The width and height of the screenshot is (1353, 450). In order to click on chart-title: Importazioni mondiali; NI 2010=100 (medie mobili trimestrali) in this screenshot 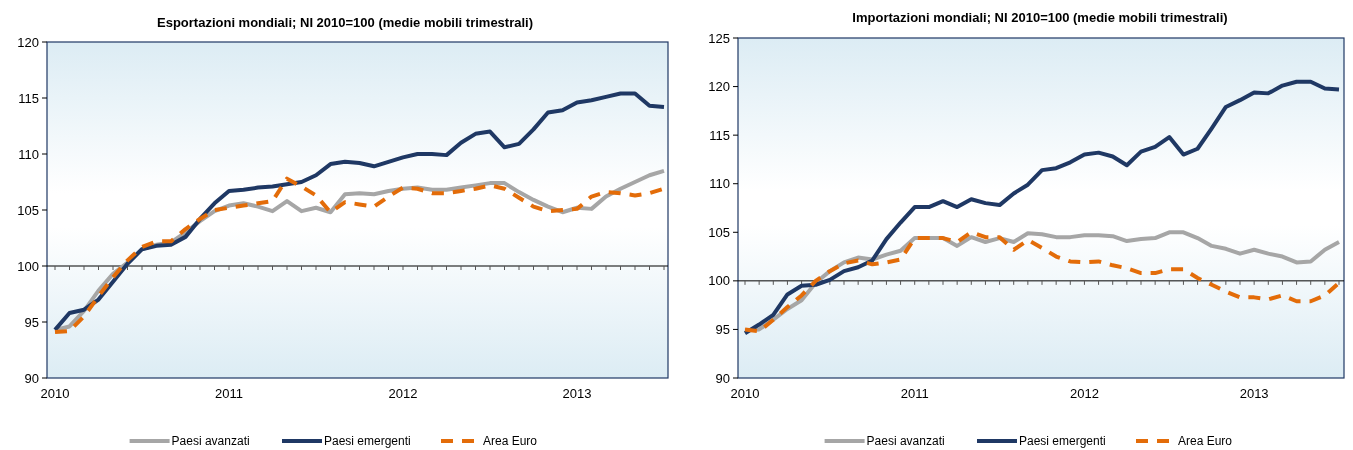, I will do `click(1040, 17)`.